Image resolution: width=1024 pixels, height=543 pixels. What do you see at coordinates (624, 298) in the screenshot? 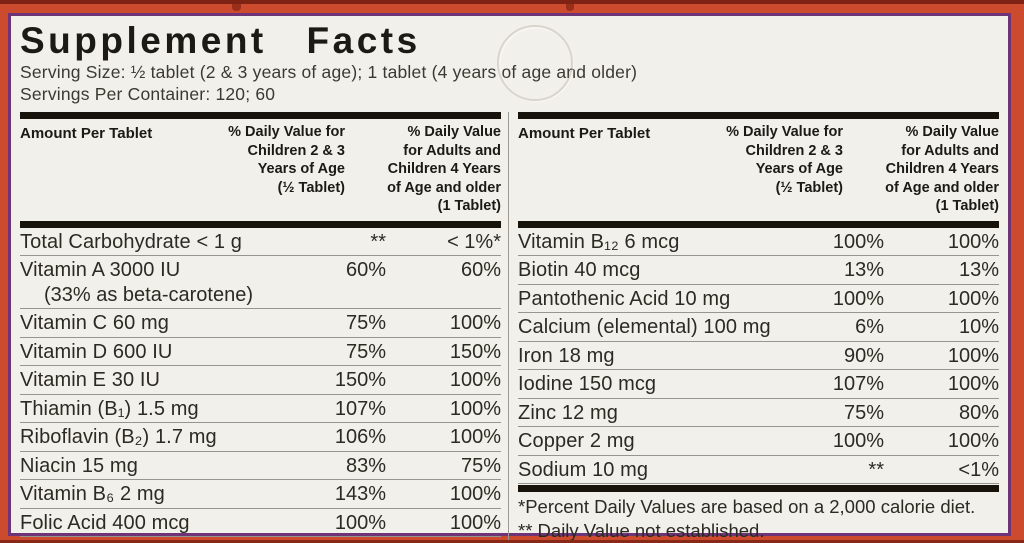
I see `nutrient-name: Pantothenic Acid 10 mg` at bounding box center [624, 298].